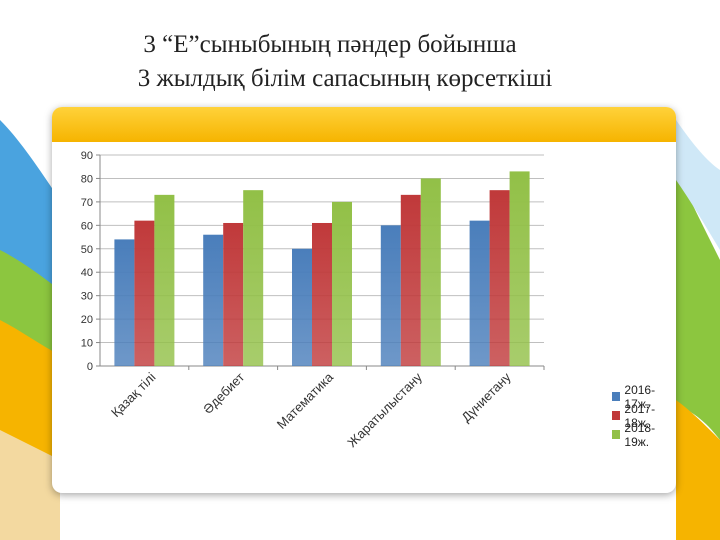 Image resolution: width=720 pixels, height=540 pixels. I want to click on title-line-2: 3 жылдық білім сапасының көрсеткіші, so click(345, 78).